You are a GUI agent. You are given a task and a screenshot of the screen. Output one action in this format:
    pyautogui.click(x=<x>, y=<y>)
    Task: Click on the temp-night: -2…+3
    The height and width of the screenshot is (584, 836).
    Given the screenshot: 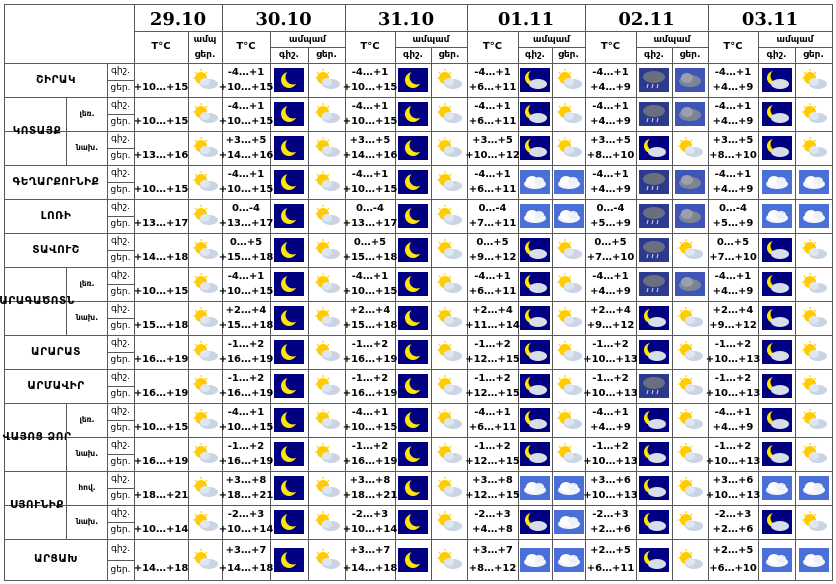 What is the action you would take?
    pyautogui.click(x=492, y=514)
    